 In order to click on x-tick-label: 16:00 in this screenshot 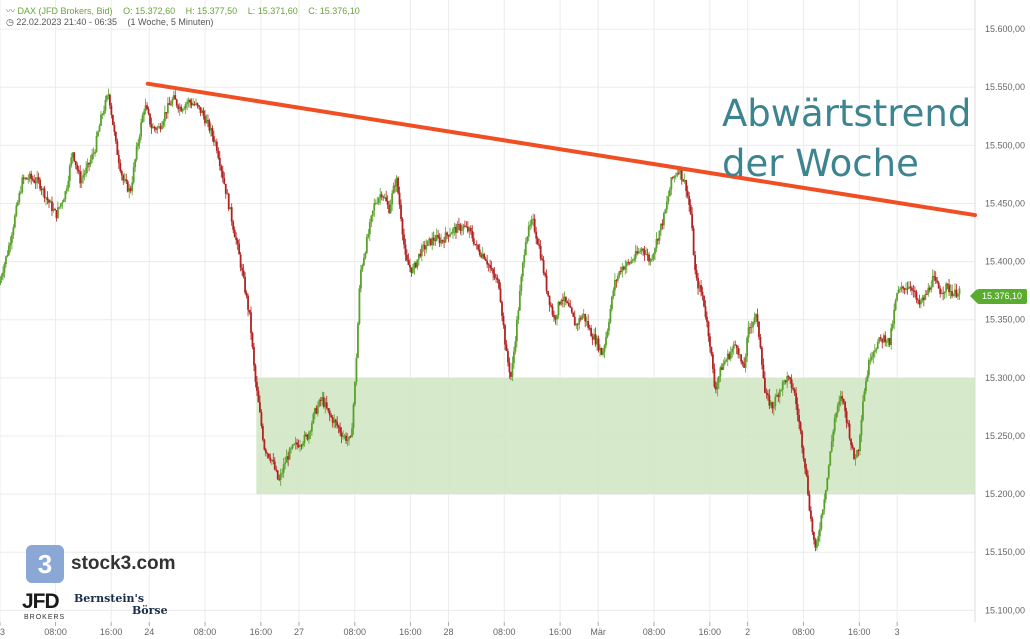, I will do `click(261, 632)`.